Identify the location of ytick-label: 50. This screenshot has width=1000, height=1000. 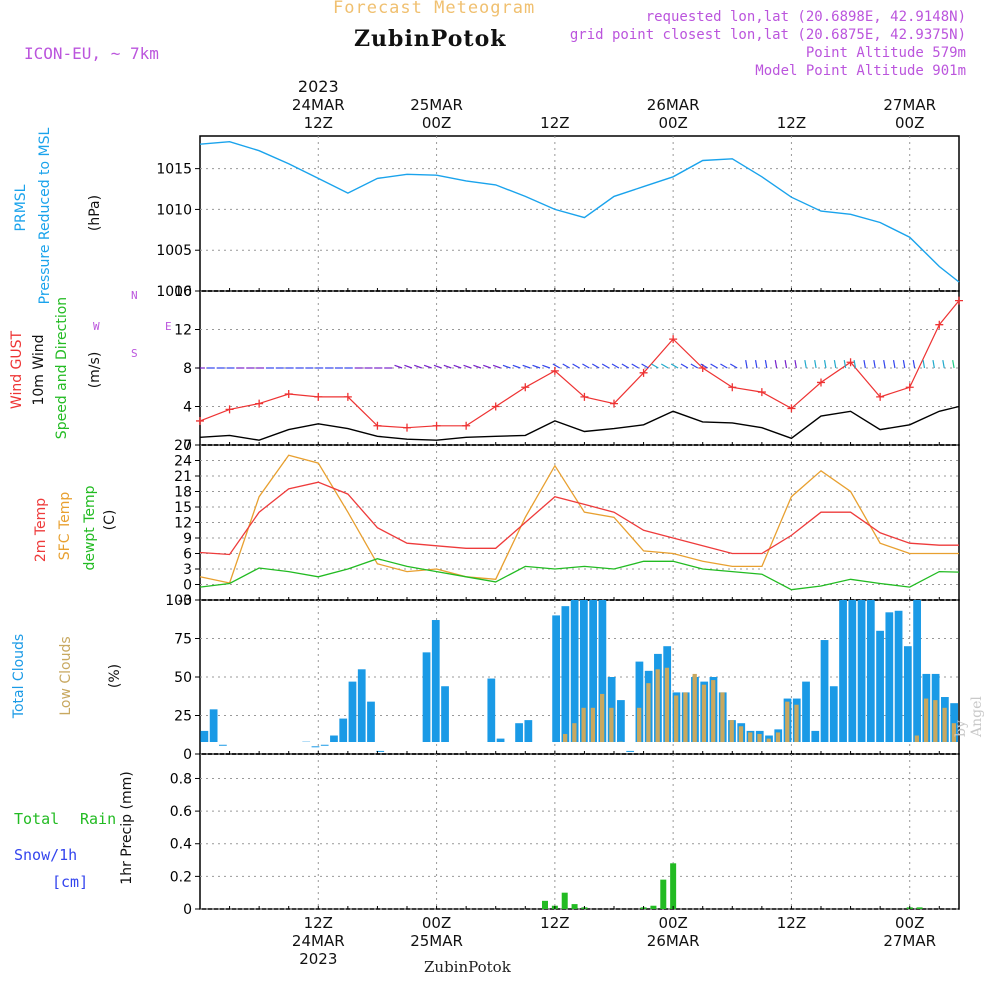
(183, 678).